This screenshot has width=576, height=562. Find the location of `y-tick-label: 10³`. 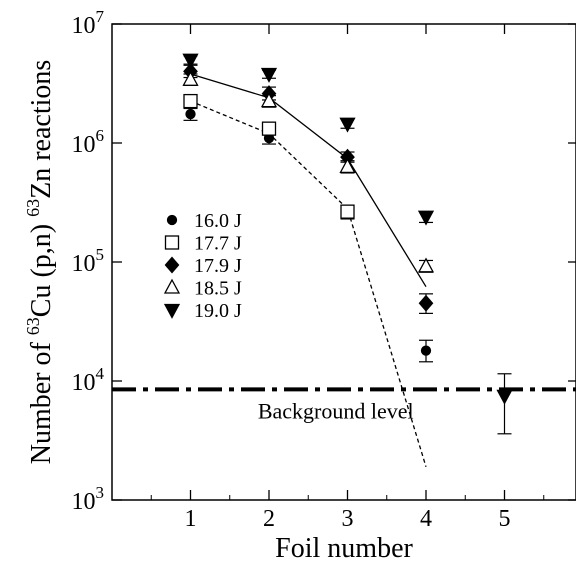

y-tick-label: 10³ is located at coordinates (88, 499).